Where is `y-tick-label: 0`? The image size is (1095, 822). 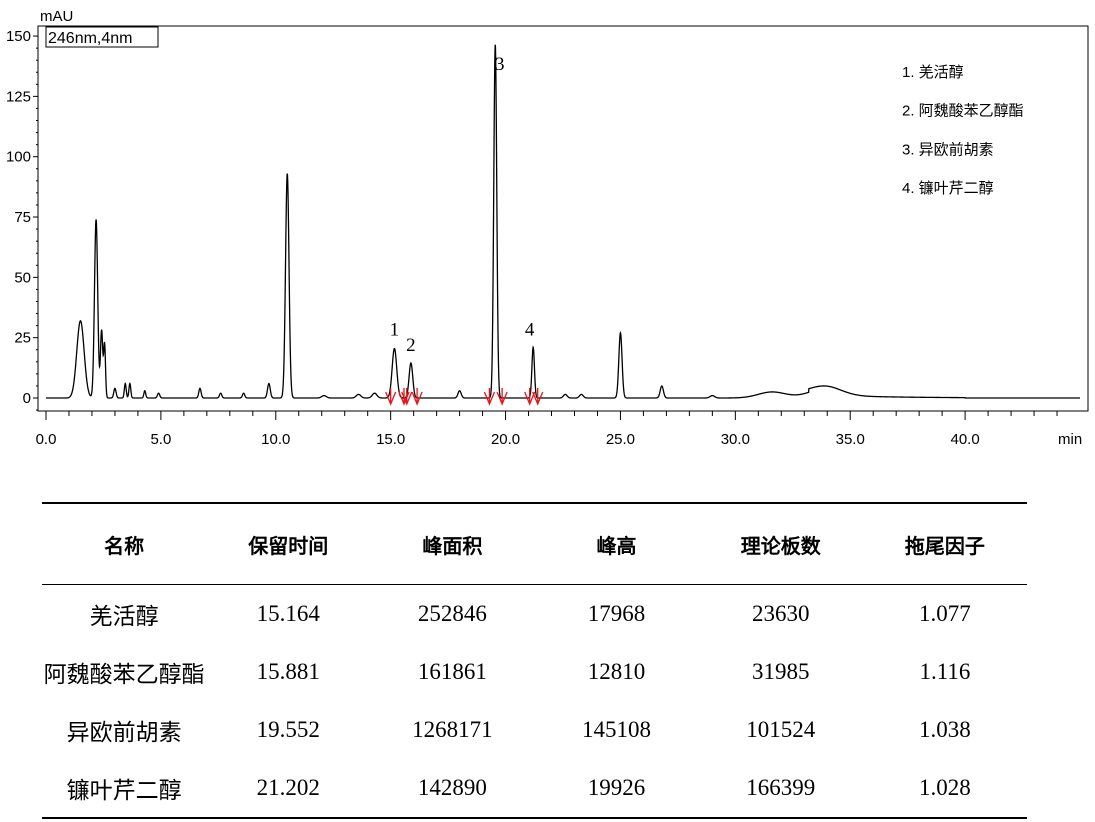 y-tick-label: 0 is located at coordinates (27, 398).